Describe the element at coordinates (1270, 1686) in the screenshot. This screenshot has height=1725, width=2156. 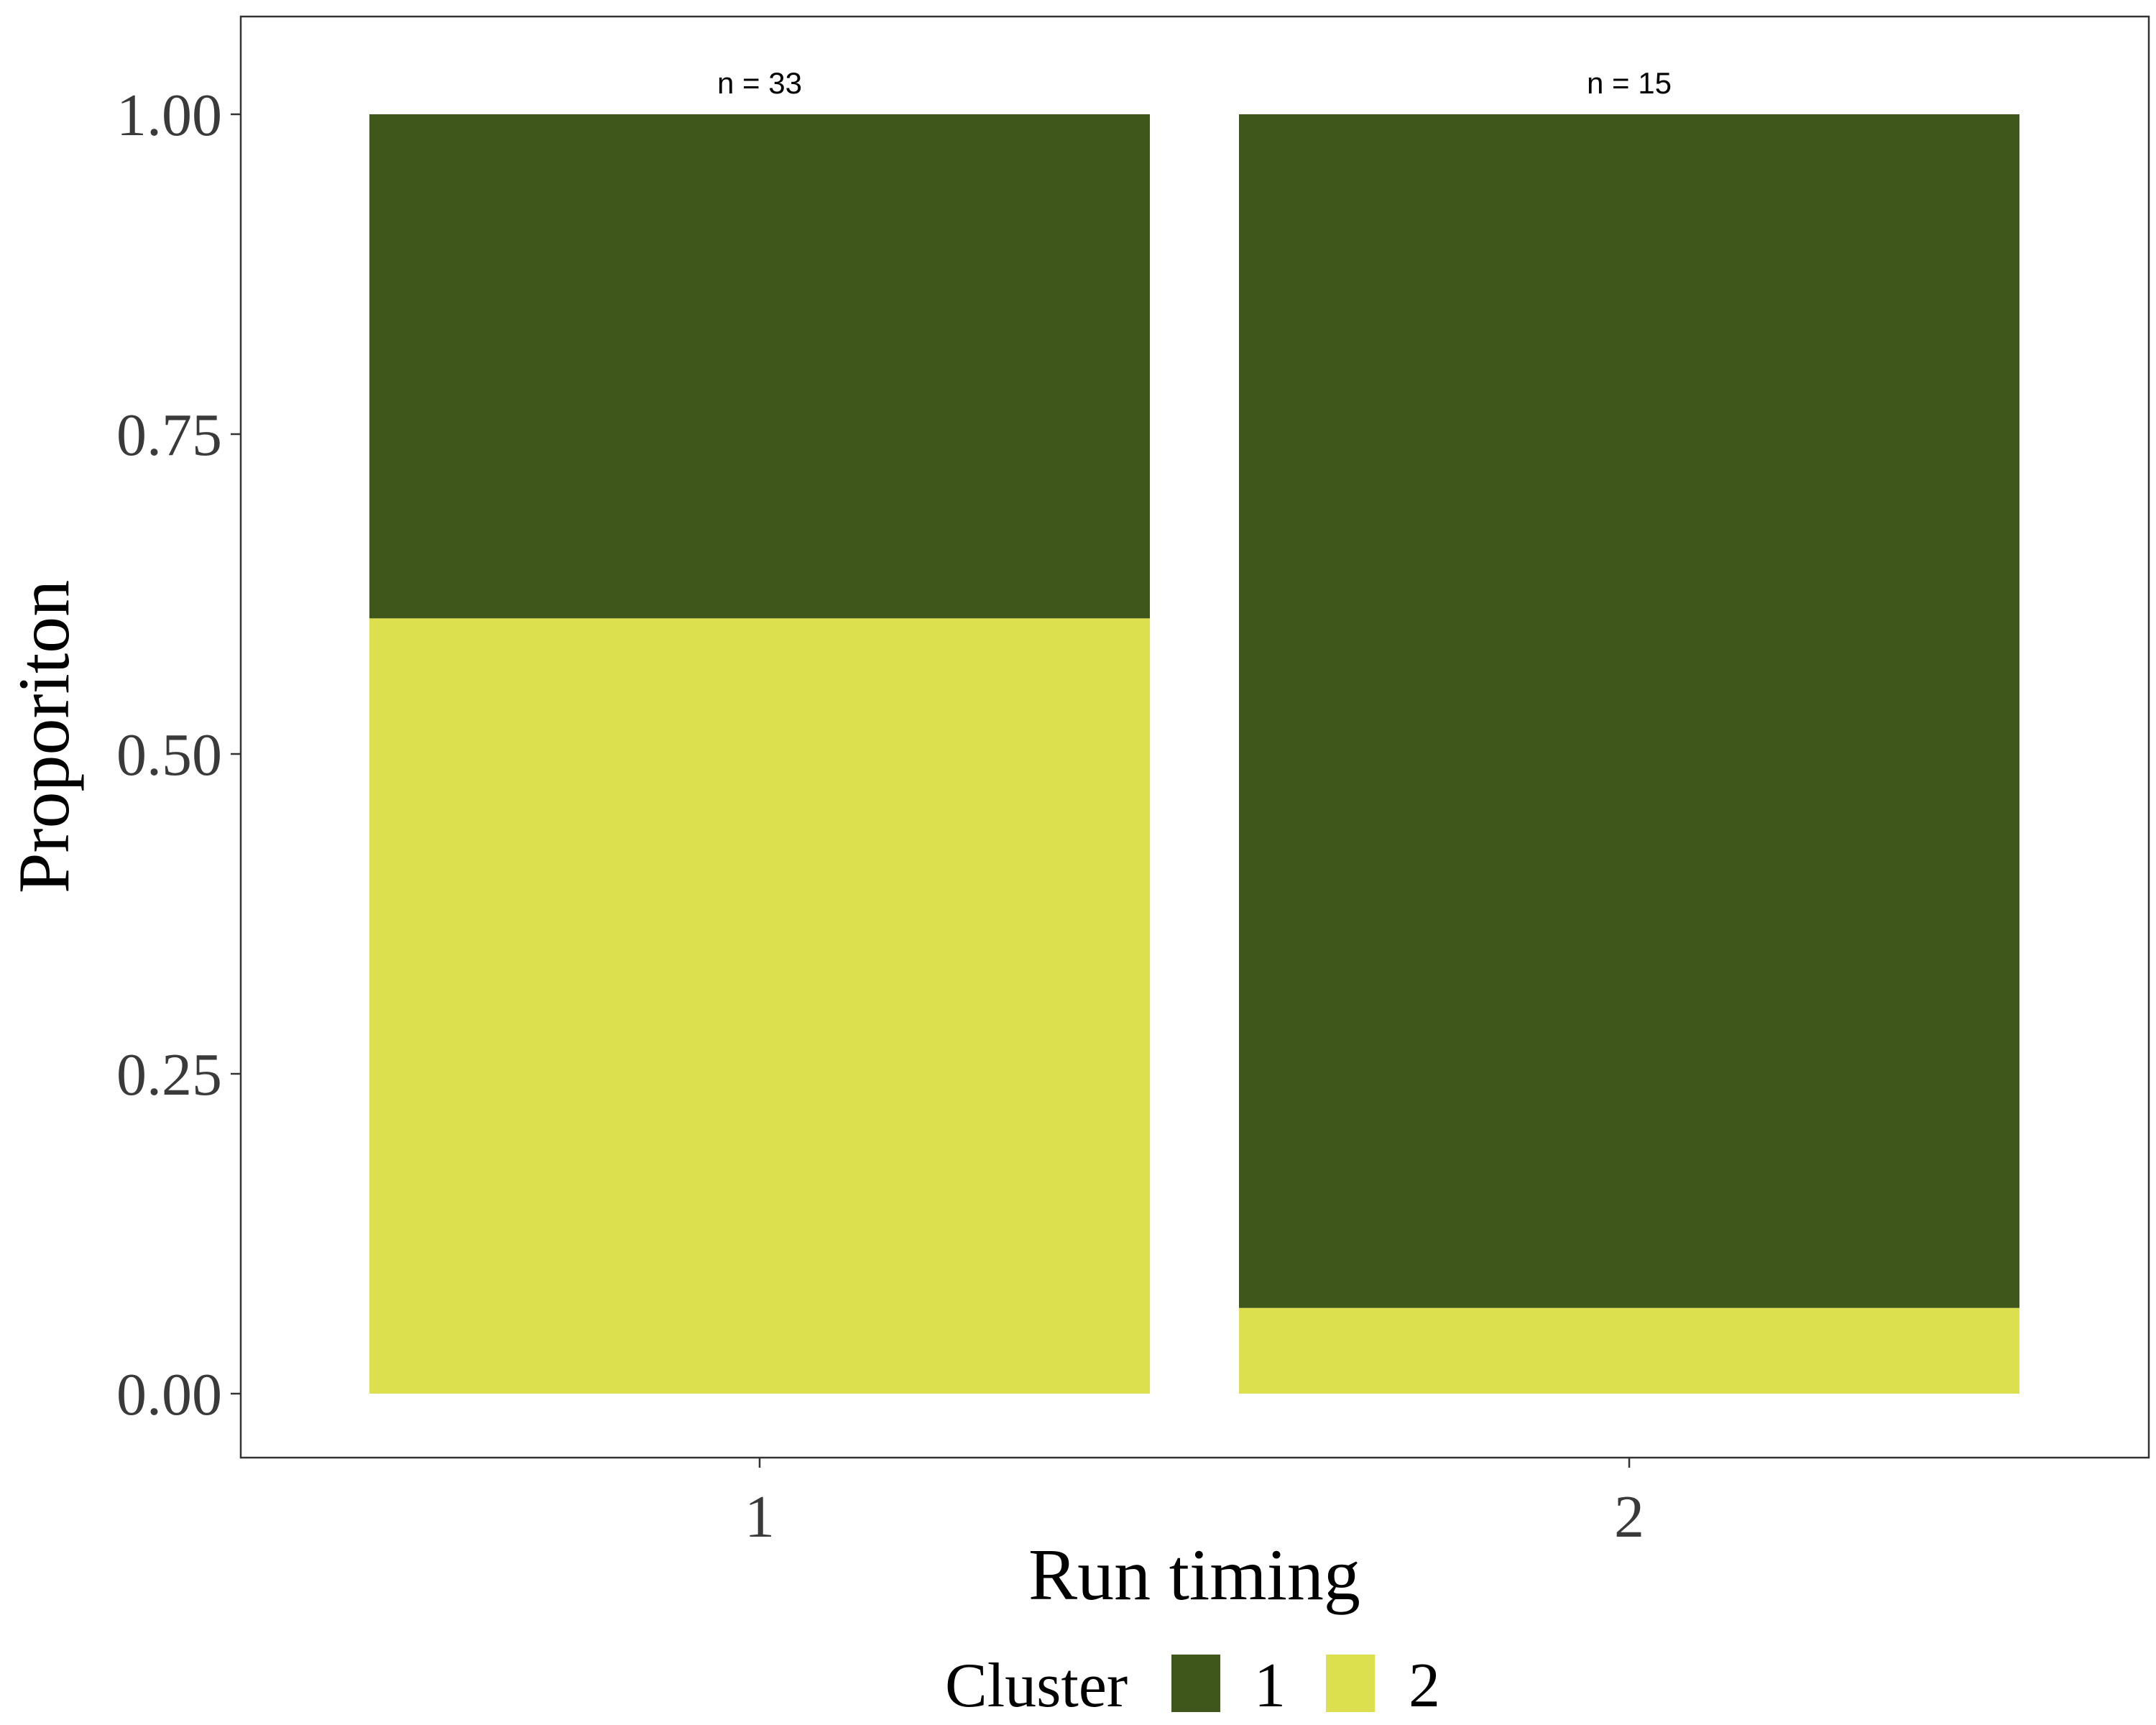
I see `legend-label-1: 1` at that location.